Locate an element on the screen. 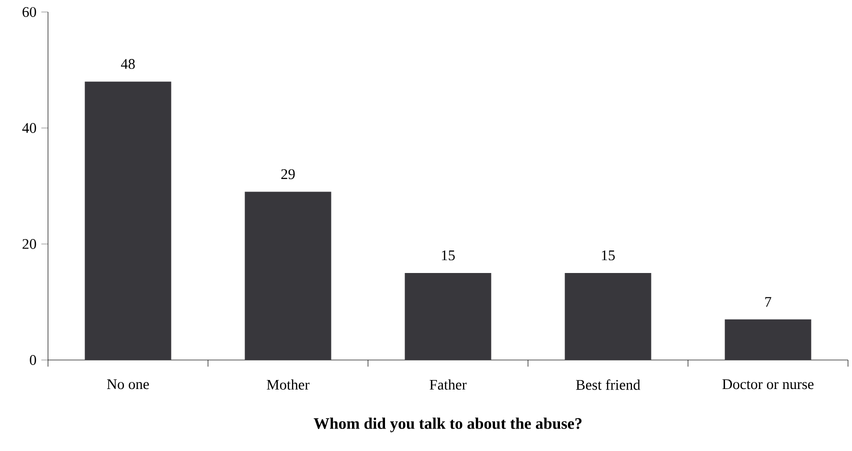 This screenshot has height=451, width=852. x-axis-title: Whom did you talk to about the abuse? is located at coordinates (448, 425).